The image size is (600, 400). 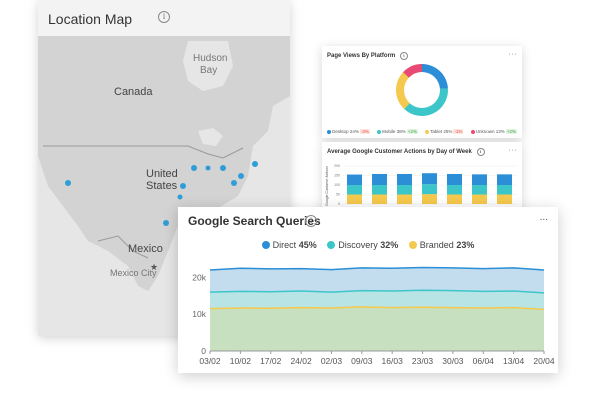 What do you see at coordinates (444, 131) in the screenshot?
I see `legend-item-tablet: Tablet 25% -1%` at bounding box center [444, 131].